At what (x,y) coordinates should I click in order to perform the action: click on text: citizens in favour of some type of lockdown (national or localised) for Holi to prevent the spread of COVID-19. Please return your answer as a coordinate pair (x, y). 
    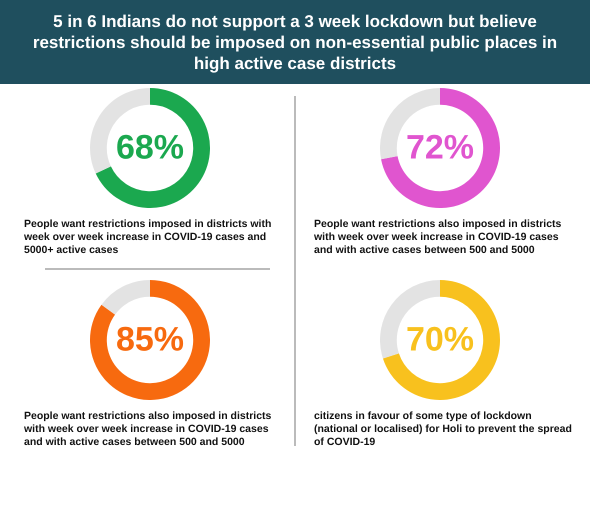
    Looking at the image, I should click on (443, 429).